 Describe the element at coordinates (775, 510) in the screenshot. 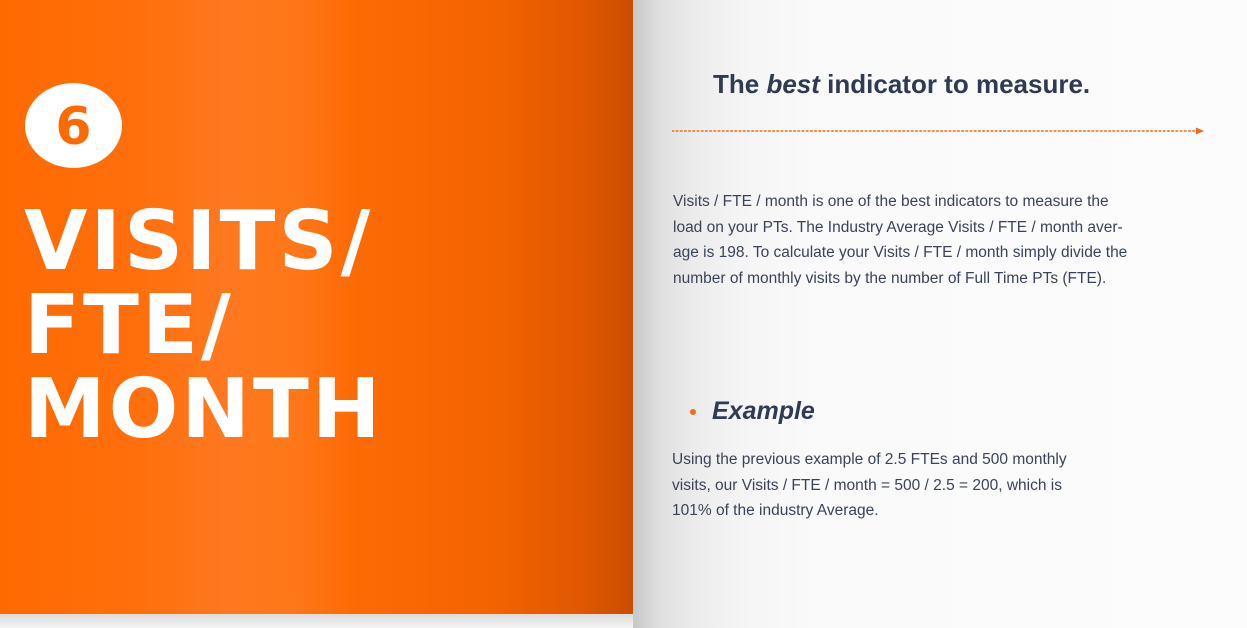

I see `example-line-3: 101% of the industry Average.` at that location.